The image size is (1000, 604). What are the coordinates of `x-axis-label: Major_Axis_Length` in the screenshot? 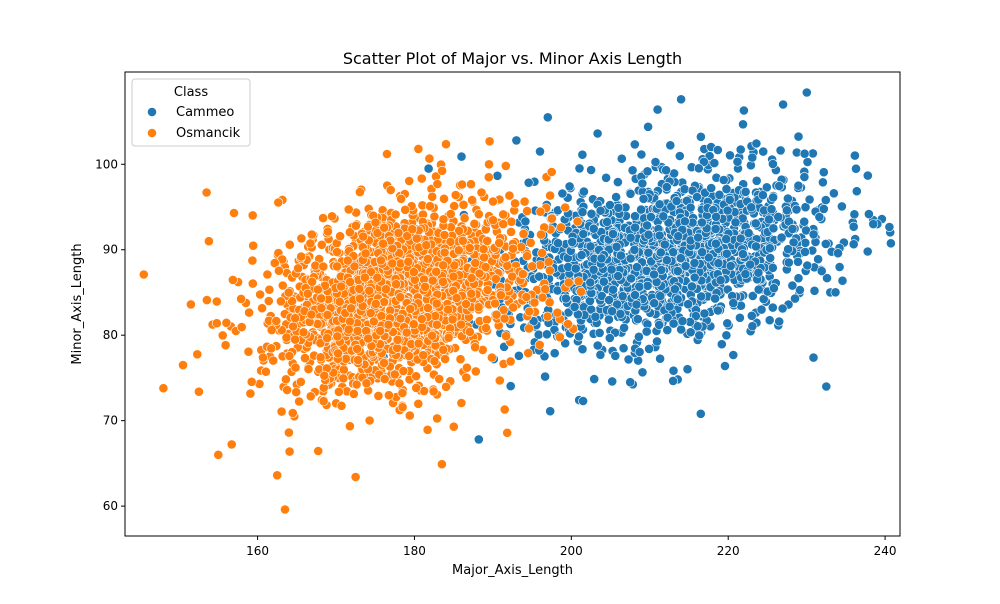 It's located at (512, 570).